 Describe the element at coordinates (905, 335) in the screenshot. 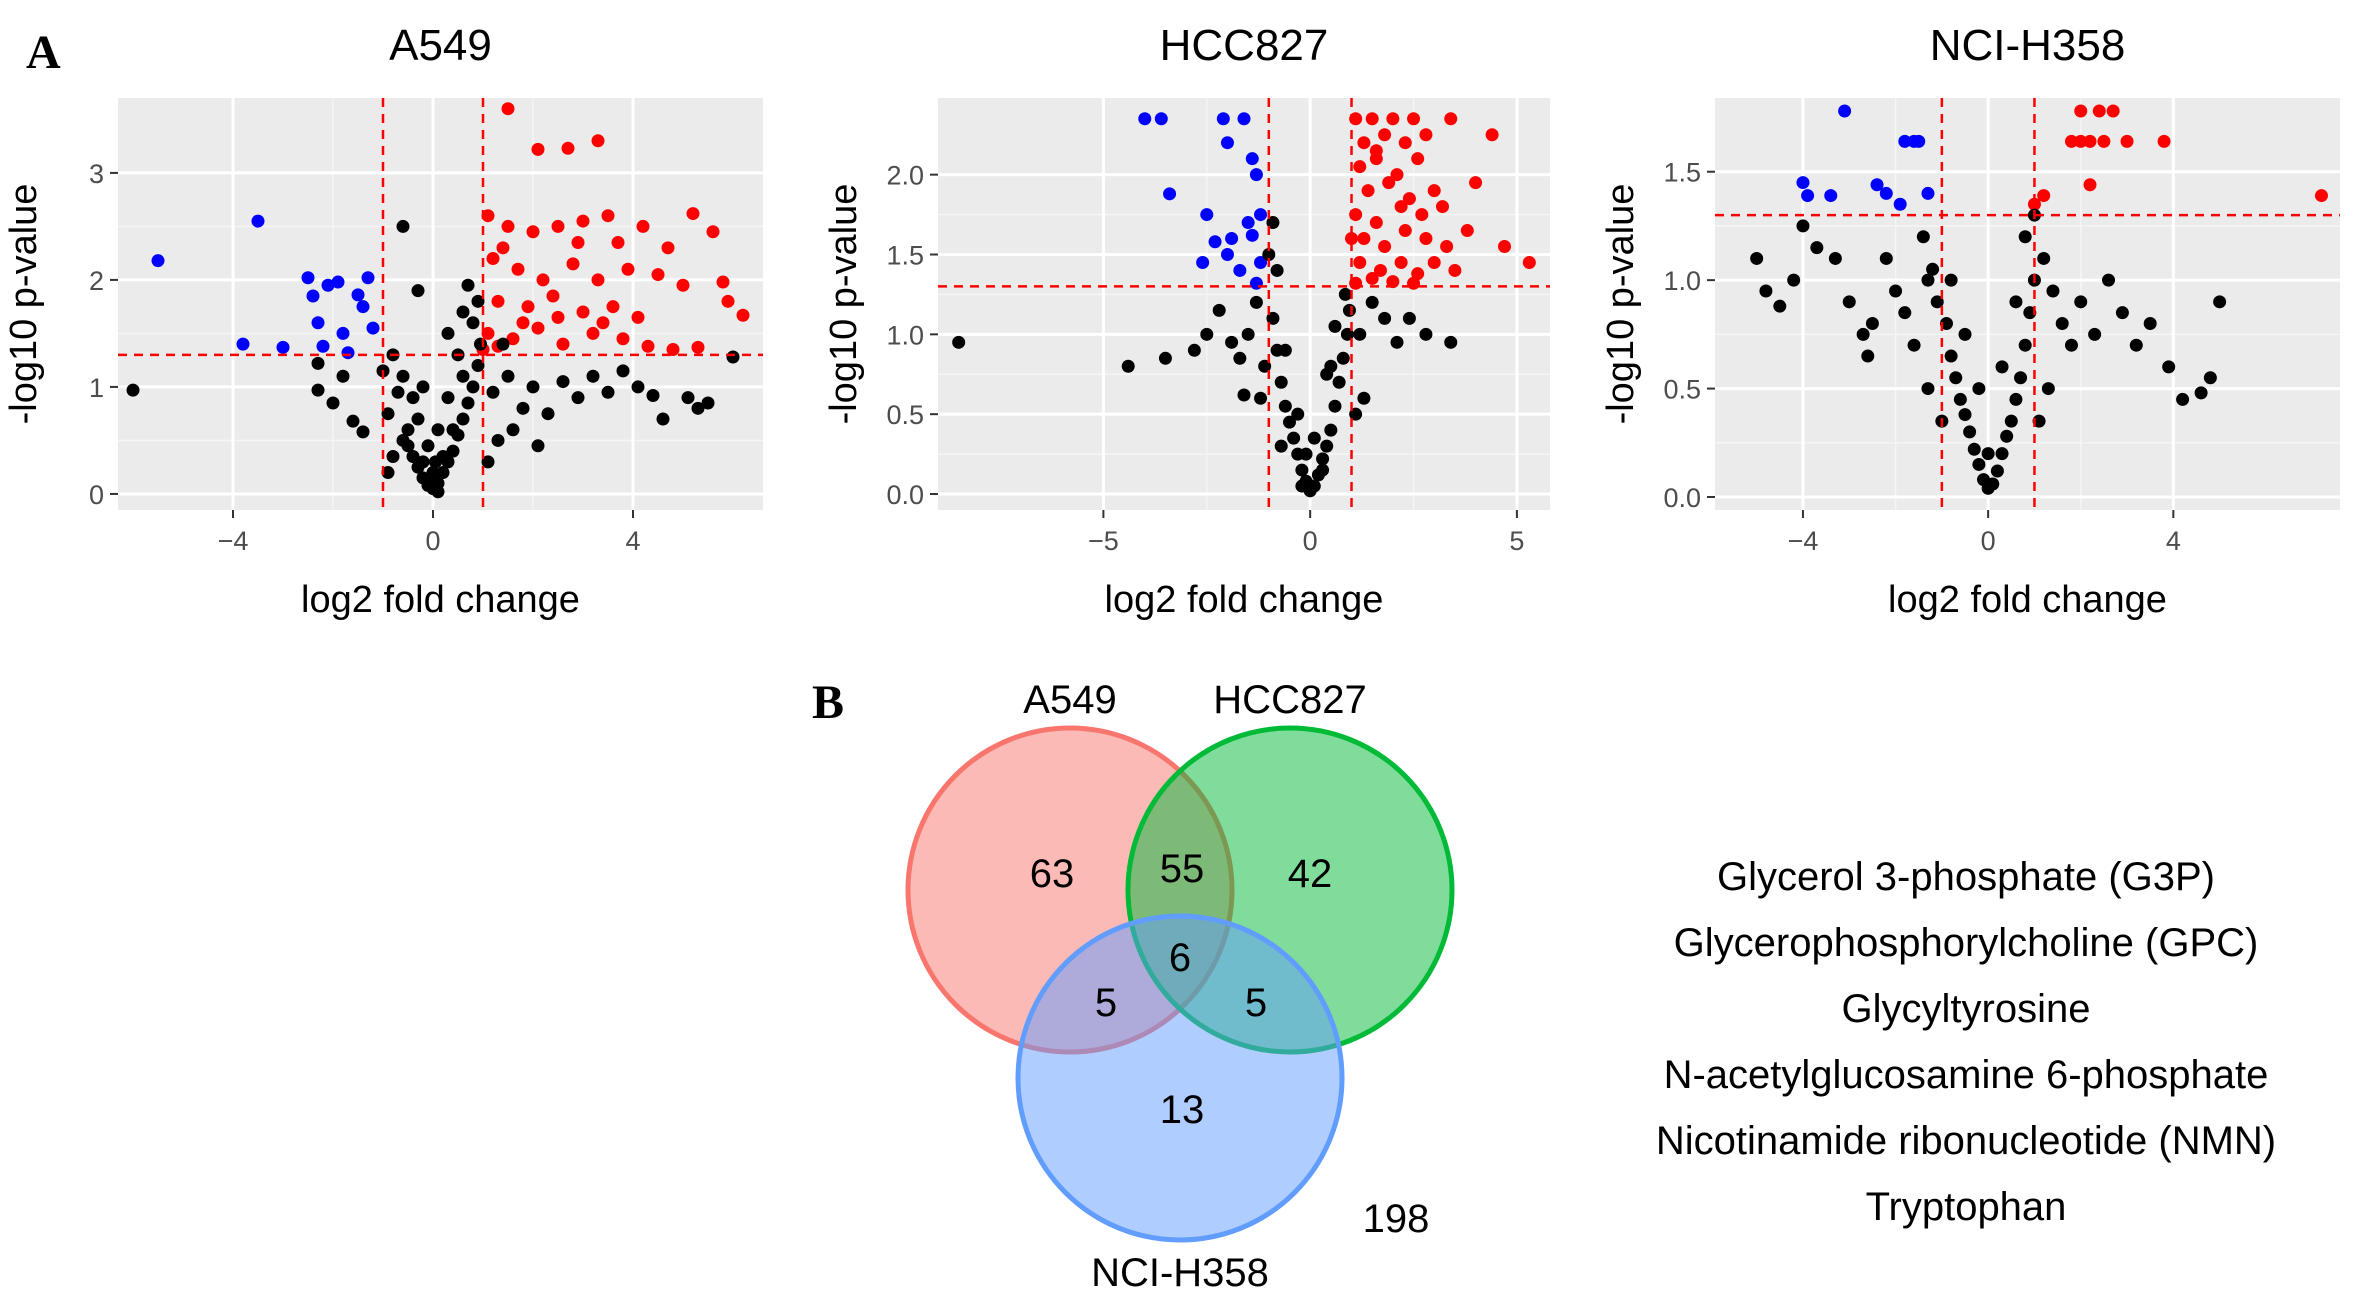

I see `y-tick-label: 1.0` at that location.